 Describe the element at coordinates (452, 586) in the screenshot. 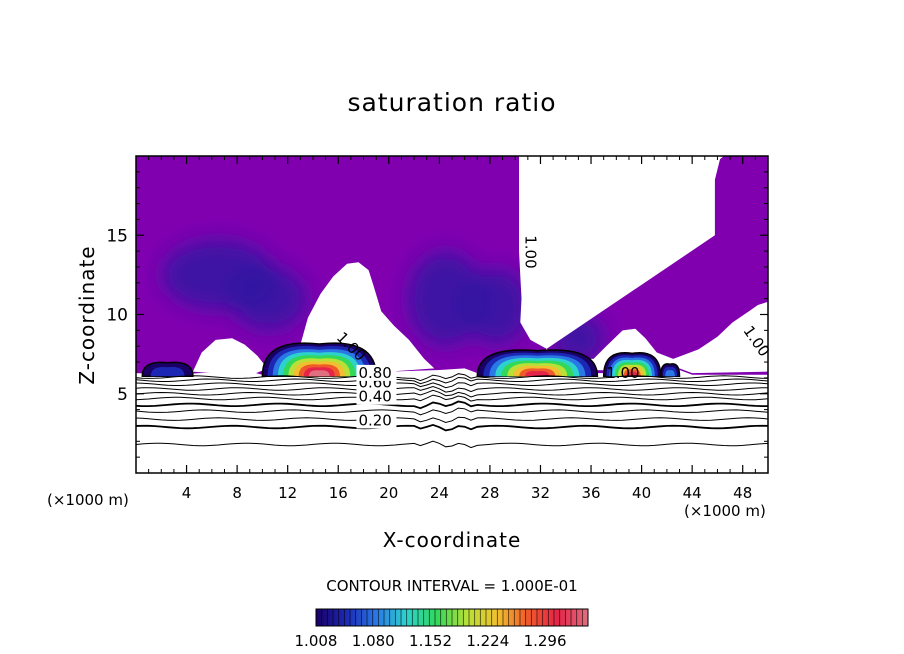

I see `contour-interval-text: CONTOUR INTERVAL = 1.000E-01` at that location.